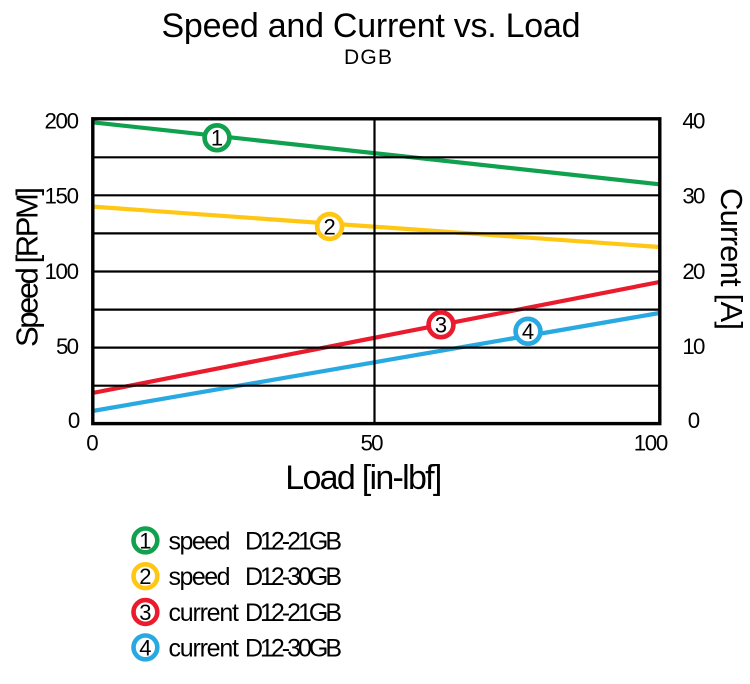 The width and height of the screenshot is (750, 684). I want to click on svg-text: Speed and Current vs. Load, so click(371, 26).